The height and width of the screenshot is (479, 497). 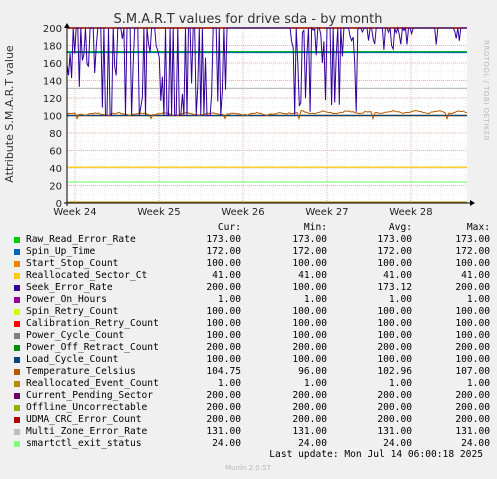 I want to click on y-ticks: 0 20 40 60 80 100 120 140 160 180 200, so click(x=52, y=117).